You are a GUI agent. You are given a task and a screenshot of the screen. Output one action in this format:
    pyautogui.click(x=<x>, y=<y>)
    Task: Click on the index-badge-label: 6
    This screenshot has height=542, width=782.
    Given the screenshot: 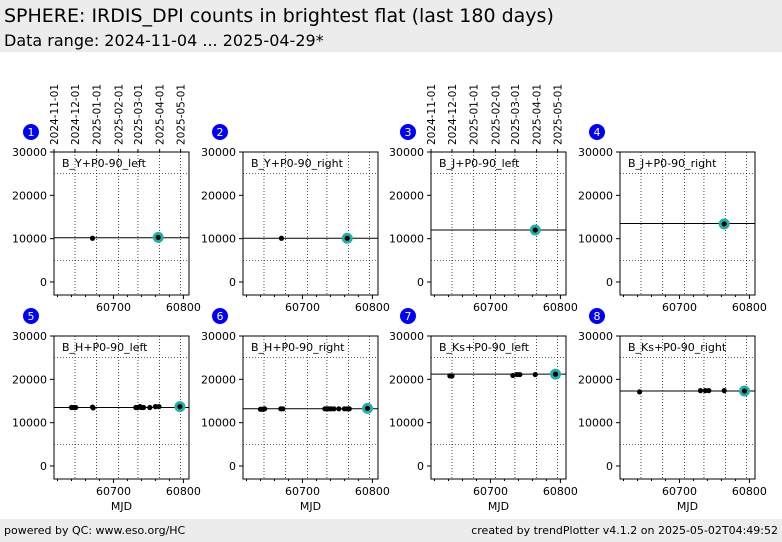 What is the action you would take?
    pyautogui.click(x=220, y=316)
    